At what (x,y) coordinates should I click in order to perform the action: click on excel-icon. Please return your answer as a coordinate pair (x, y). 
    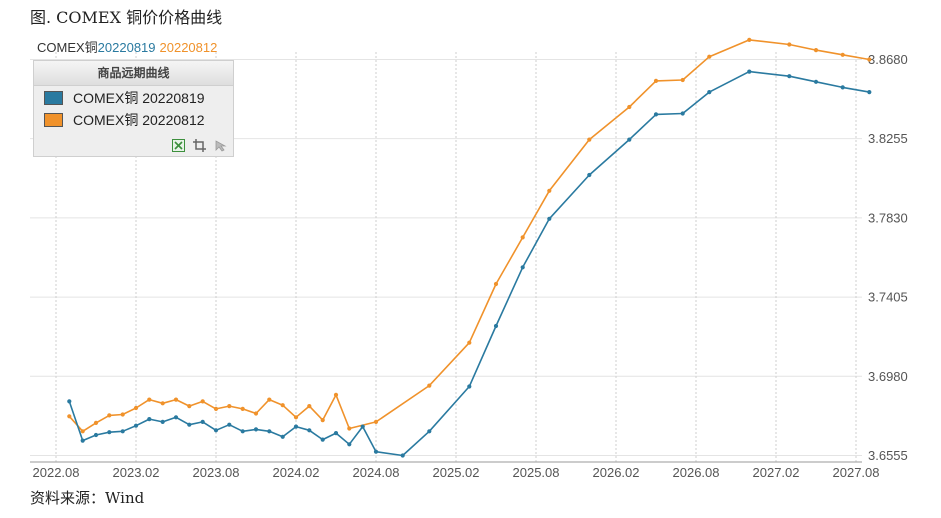
    Looking at the image, I should click on (178, 145).